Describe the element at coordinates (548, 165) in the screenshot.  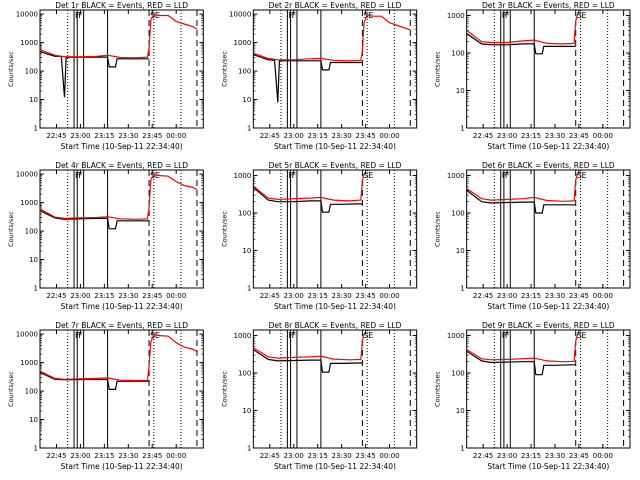
I see `chart-title: Det 6r BLACK = Events, RED = LLD` at that location.